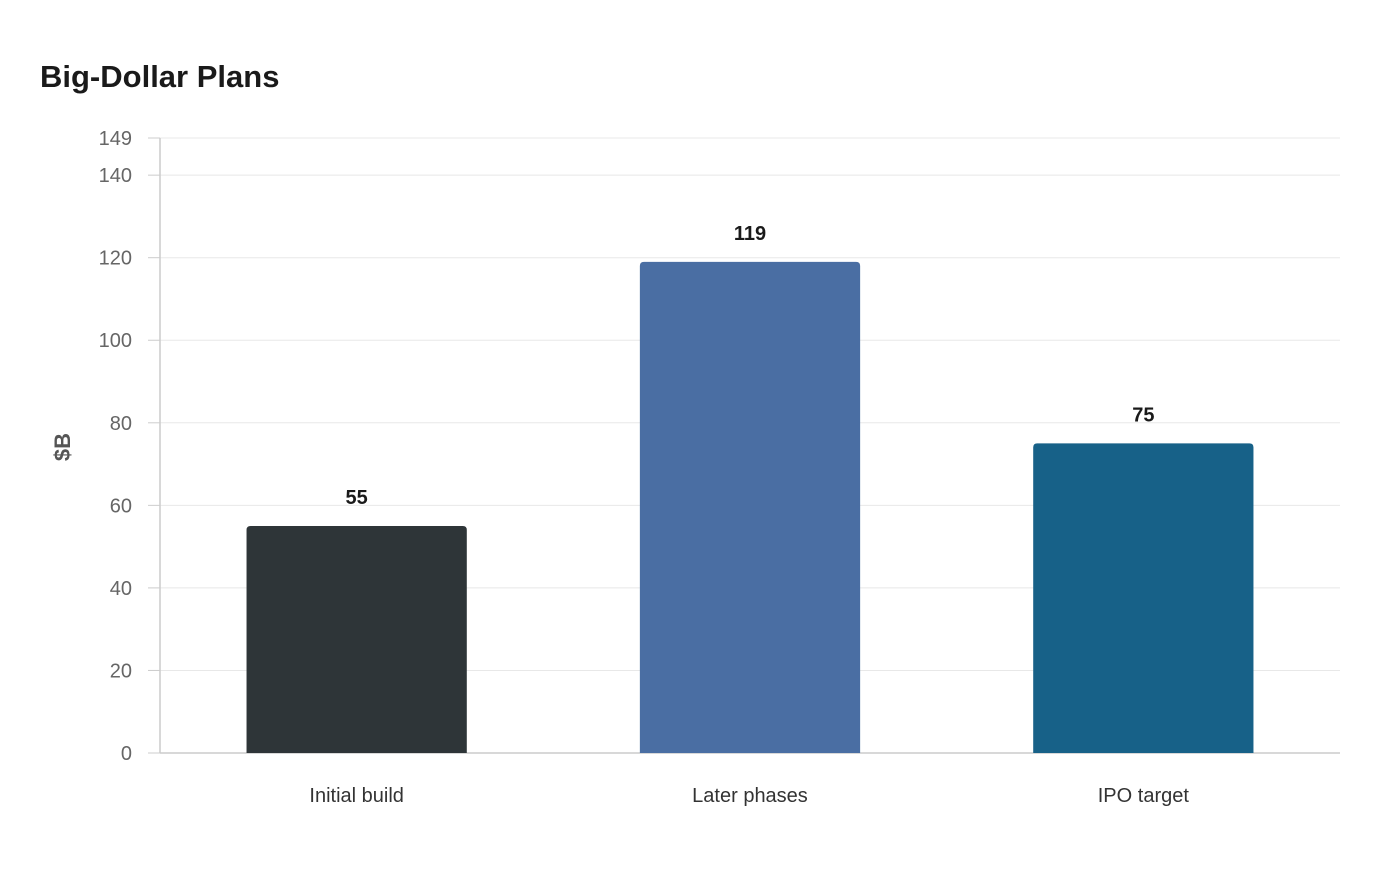 The height and width of the screenshot is (880, 1400). What do you see at coordinates (115, 259) in the screenshot?
I see `y-tick-label: 120` at bounding box center [115, 259].